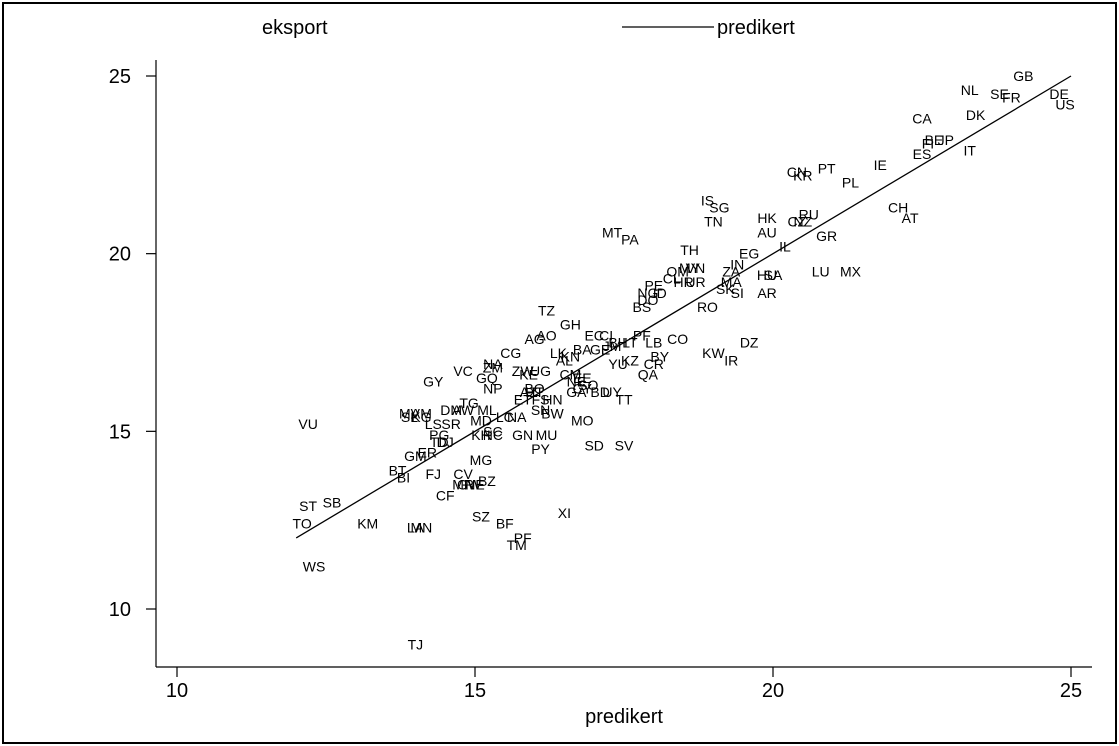 Image resolution: width=1119 pixels, height=746 pixels. What do you see at coordinates (540, 410) in the screenshot?
I see `point-label-sn: SN` at bounding box center [540, 410].